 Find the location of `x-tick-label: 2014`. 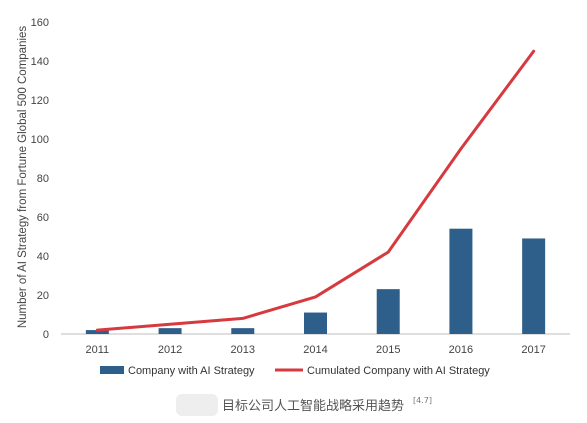

x-tick-label: 2014 is located at coordinates (315, 350).